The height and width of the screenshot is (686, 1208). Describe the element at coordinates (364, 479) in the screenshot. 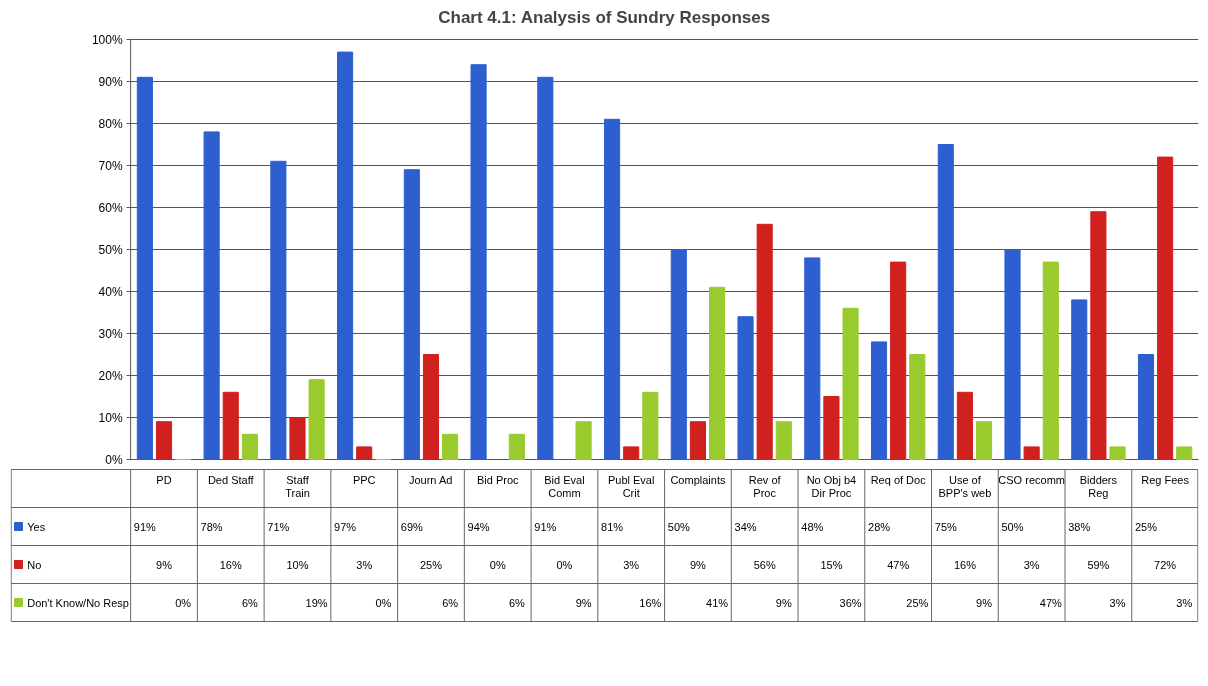

I see `x-tick-label: PPC` at that location.